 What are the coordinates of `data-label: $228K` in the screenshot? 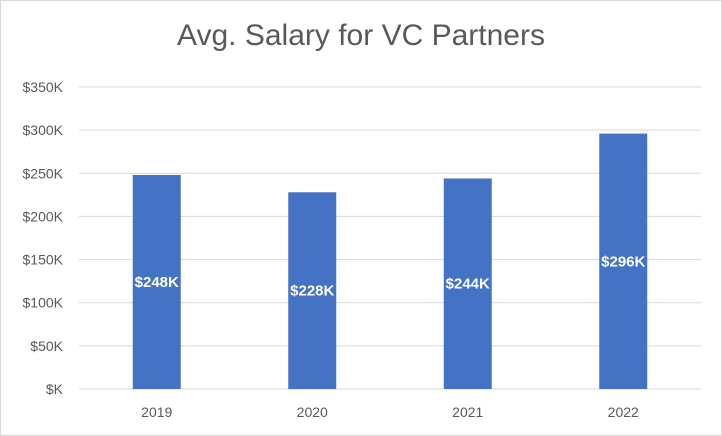 It's located at (312, 291).